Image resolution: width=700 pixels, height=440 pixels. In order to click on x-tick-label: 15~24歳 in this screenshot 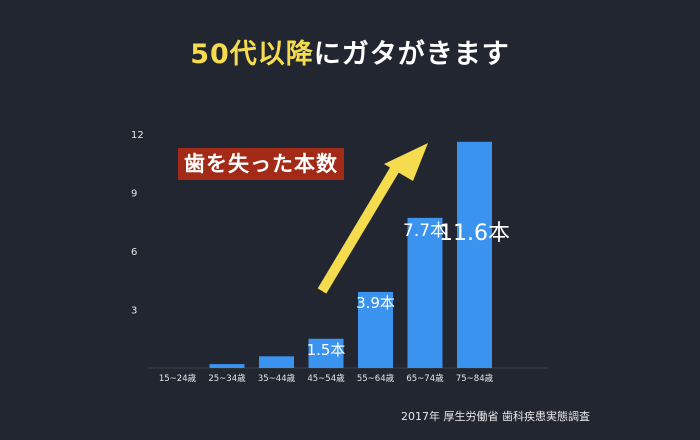, I will do `click(178, 378)`.